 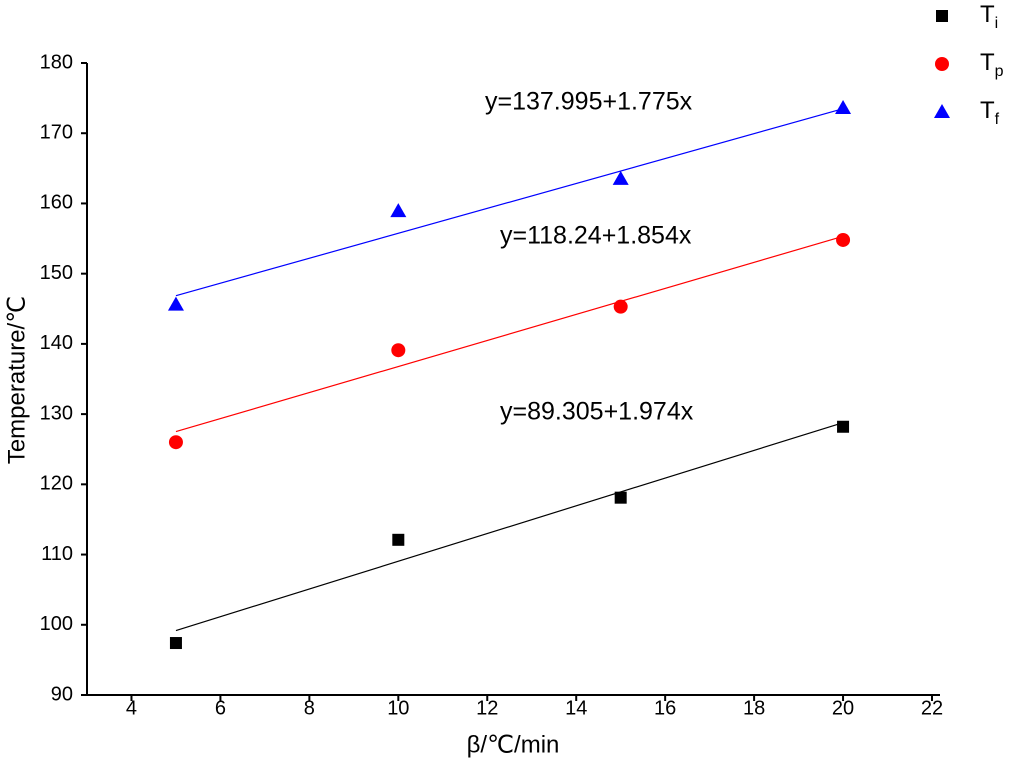 I want to click on y-tick-label: 110, so click(x=57, y=554).